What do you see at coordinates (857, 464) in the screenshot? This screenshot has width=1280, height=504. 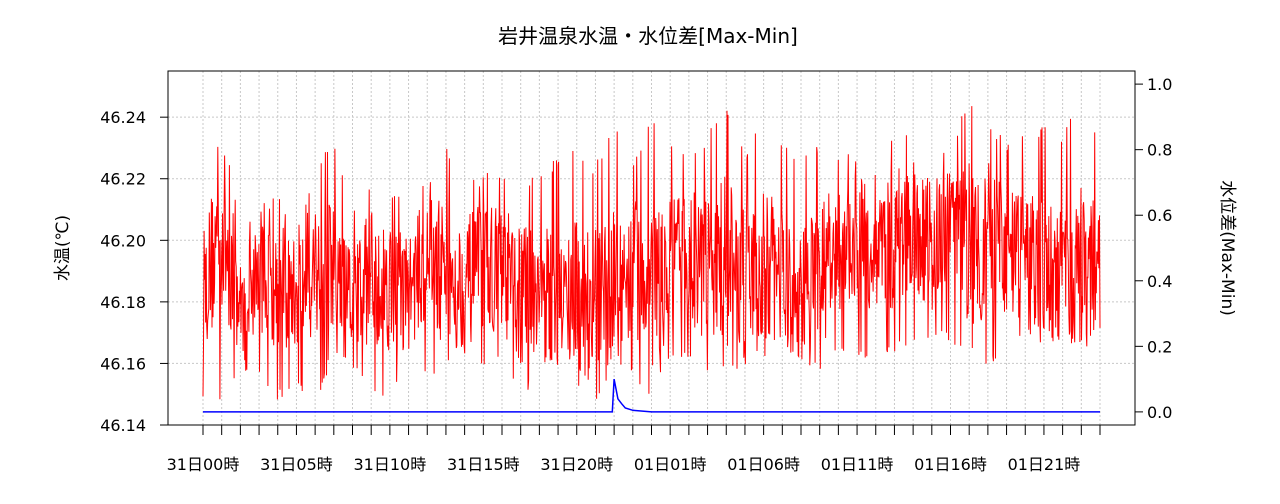 I see `x-tick-label: 01日11時` at bounding box center [857, 464].